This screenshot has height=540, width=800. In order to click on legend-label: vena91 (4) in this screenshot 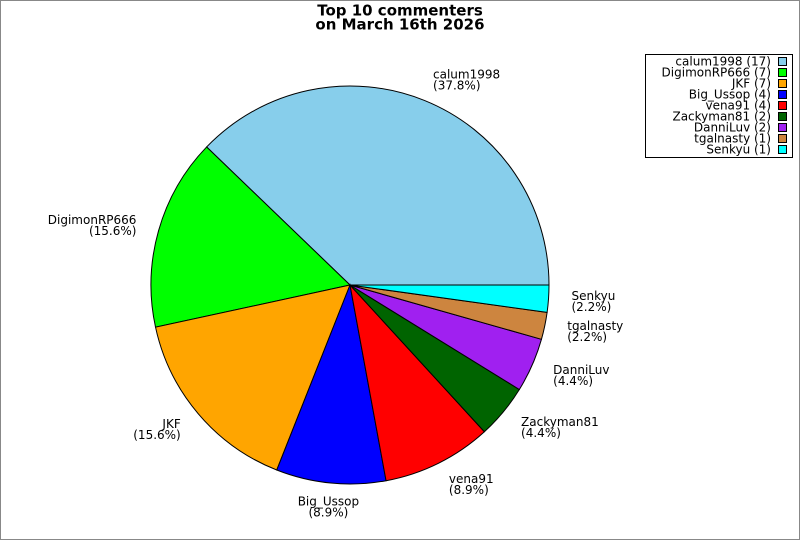, I will do `click(738, 106)`.